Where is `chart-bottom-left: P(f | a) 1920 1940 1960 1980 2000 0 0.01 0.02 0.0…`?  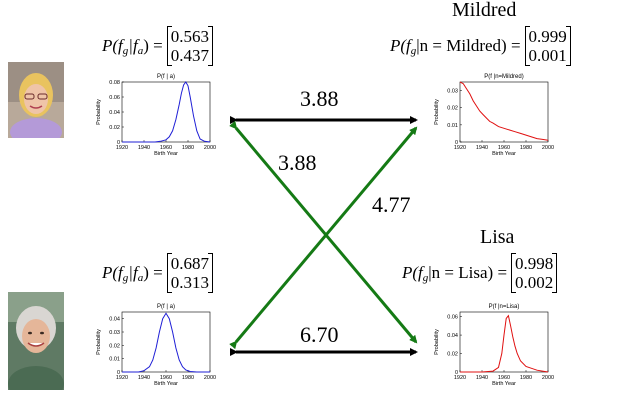 chart-bottom-left: P(f | a) 1920 1940 1960 1980 2000 0 0.01 0.02 0.0… is located at coordinates (156, 345).